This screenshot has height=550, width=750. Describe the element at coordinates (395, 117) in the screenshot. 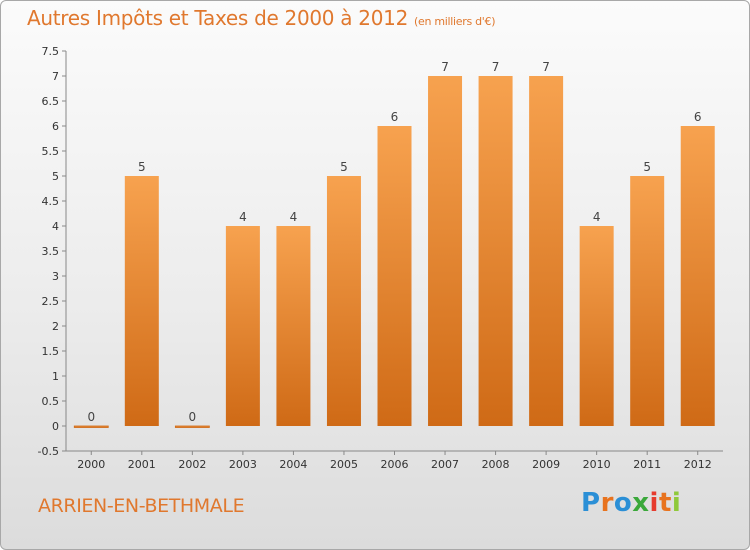

I see `value-label-2006: 6` at that location.